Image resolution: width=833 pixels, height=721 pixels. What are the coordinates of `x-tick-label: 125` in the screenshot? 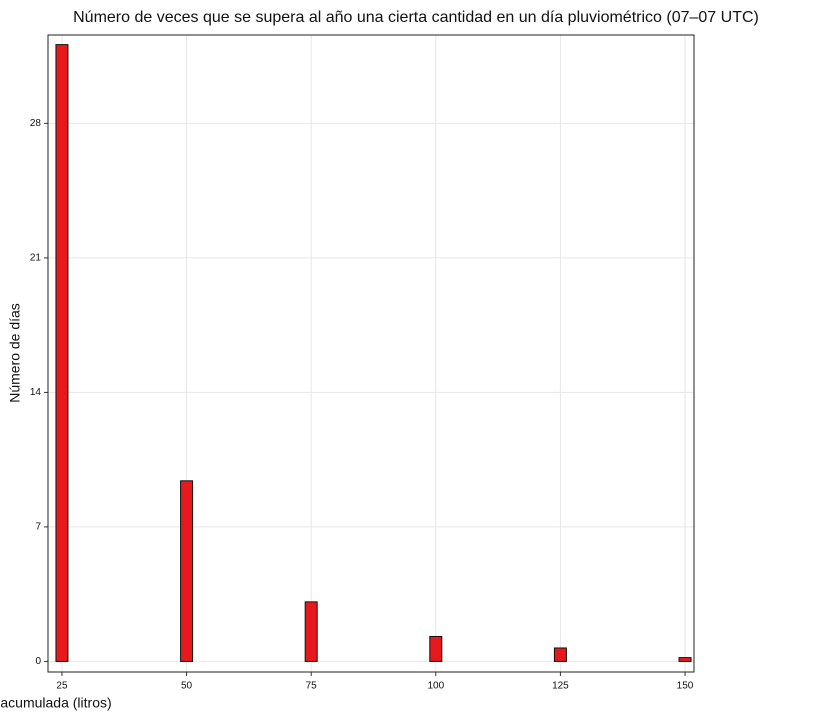 It's located at (560, 686).